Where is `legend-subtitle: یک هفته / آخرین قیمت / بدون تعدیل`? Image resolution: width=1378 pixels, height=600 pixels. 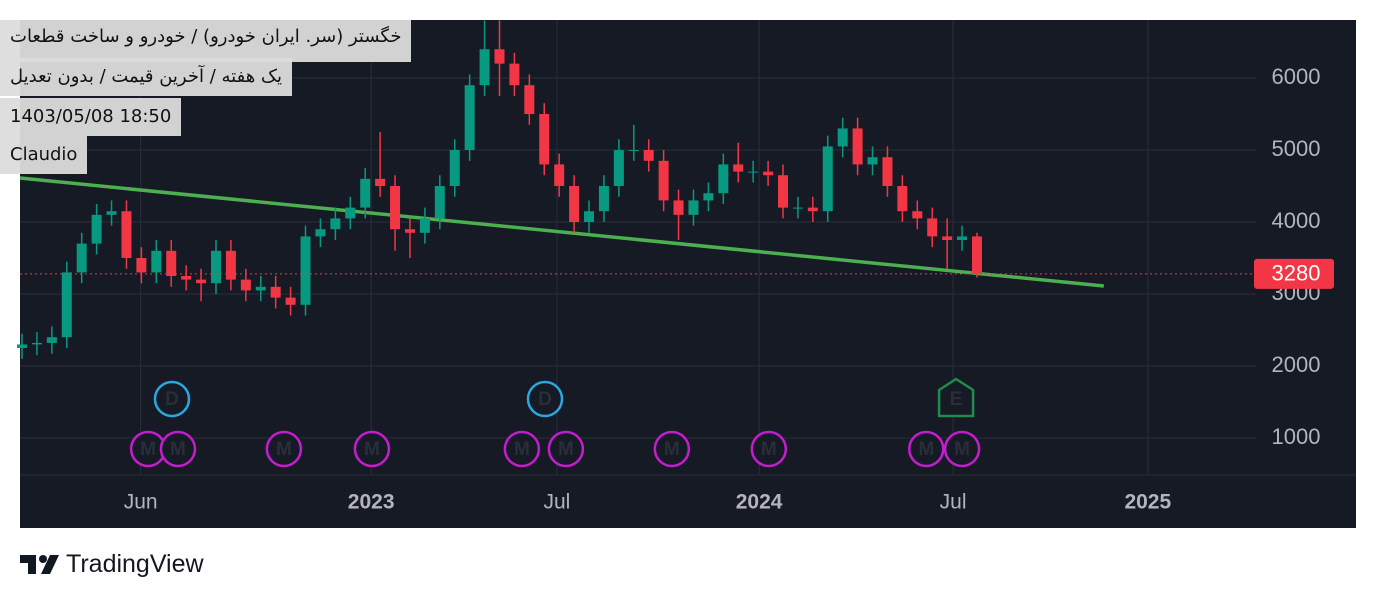
legend-subtitle: یک هفته / آخرین قیمت / بدون تعدیل is located at coordinates (146, 77).